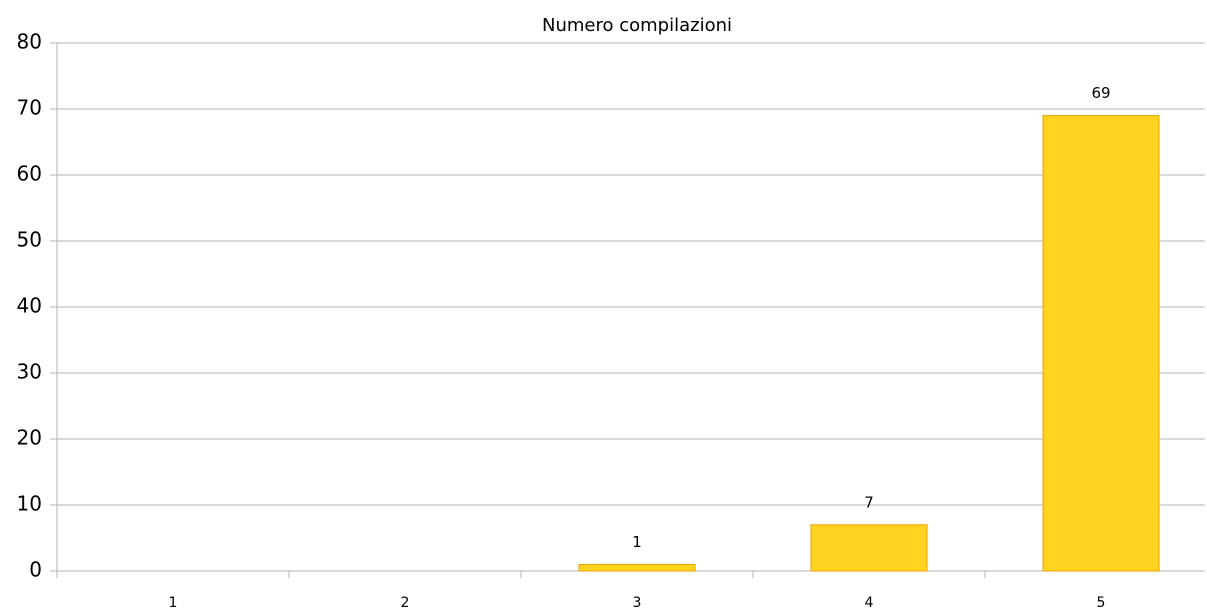  What do you see at coordinates (1101, 602) in the screenshot?
I see `x-tick-label: 5` at bounding box center [1101, 602].